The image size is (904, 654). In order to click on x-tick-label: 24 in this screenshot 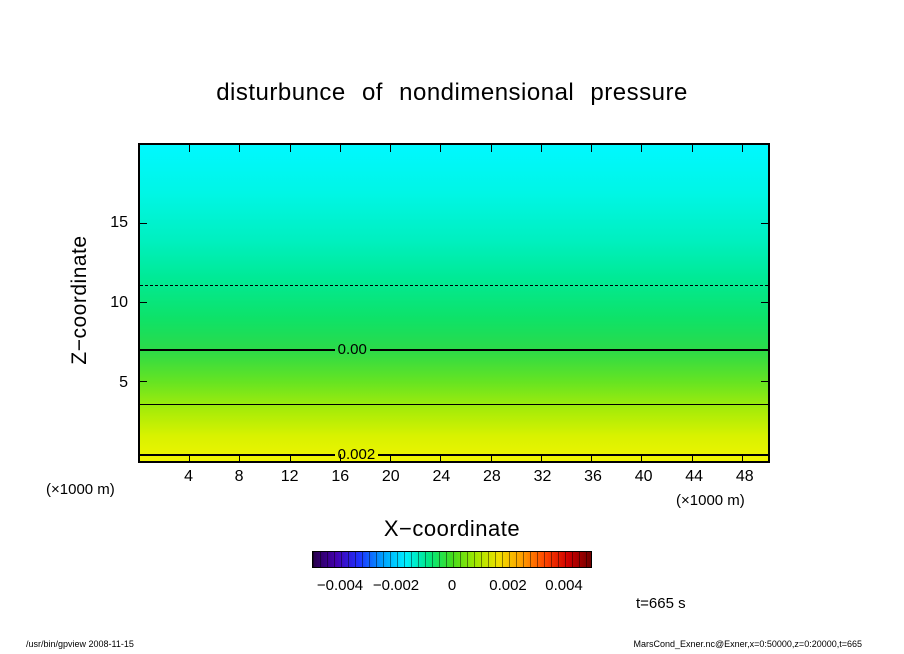, I will do `click(441, 476)`.